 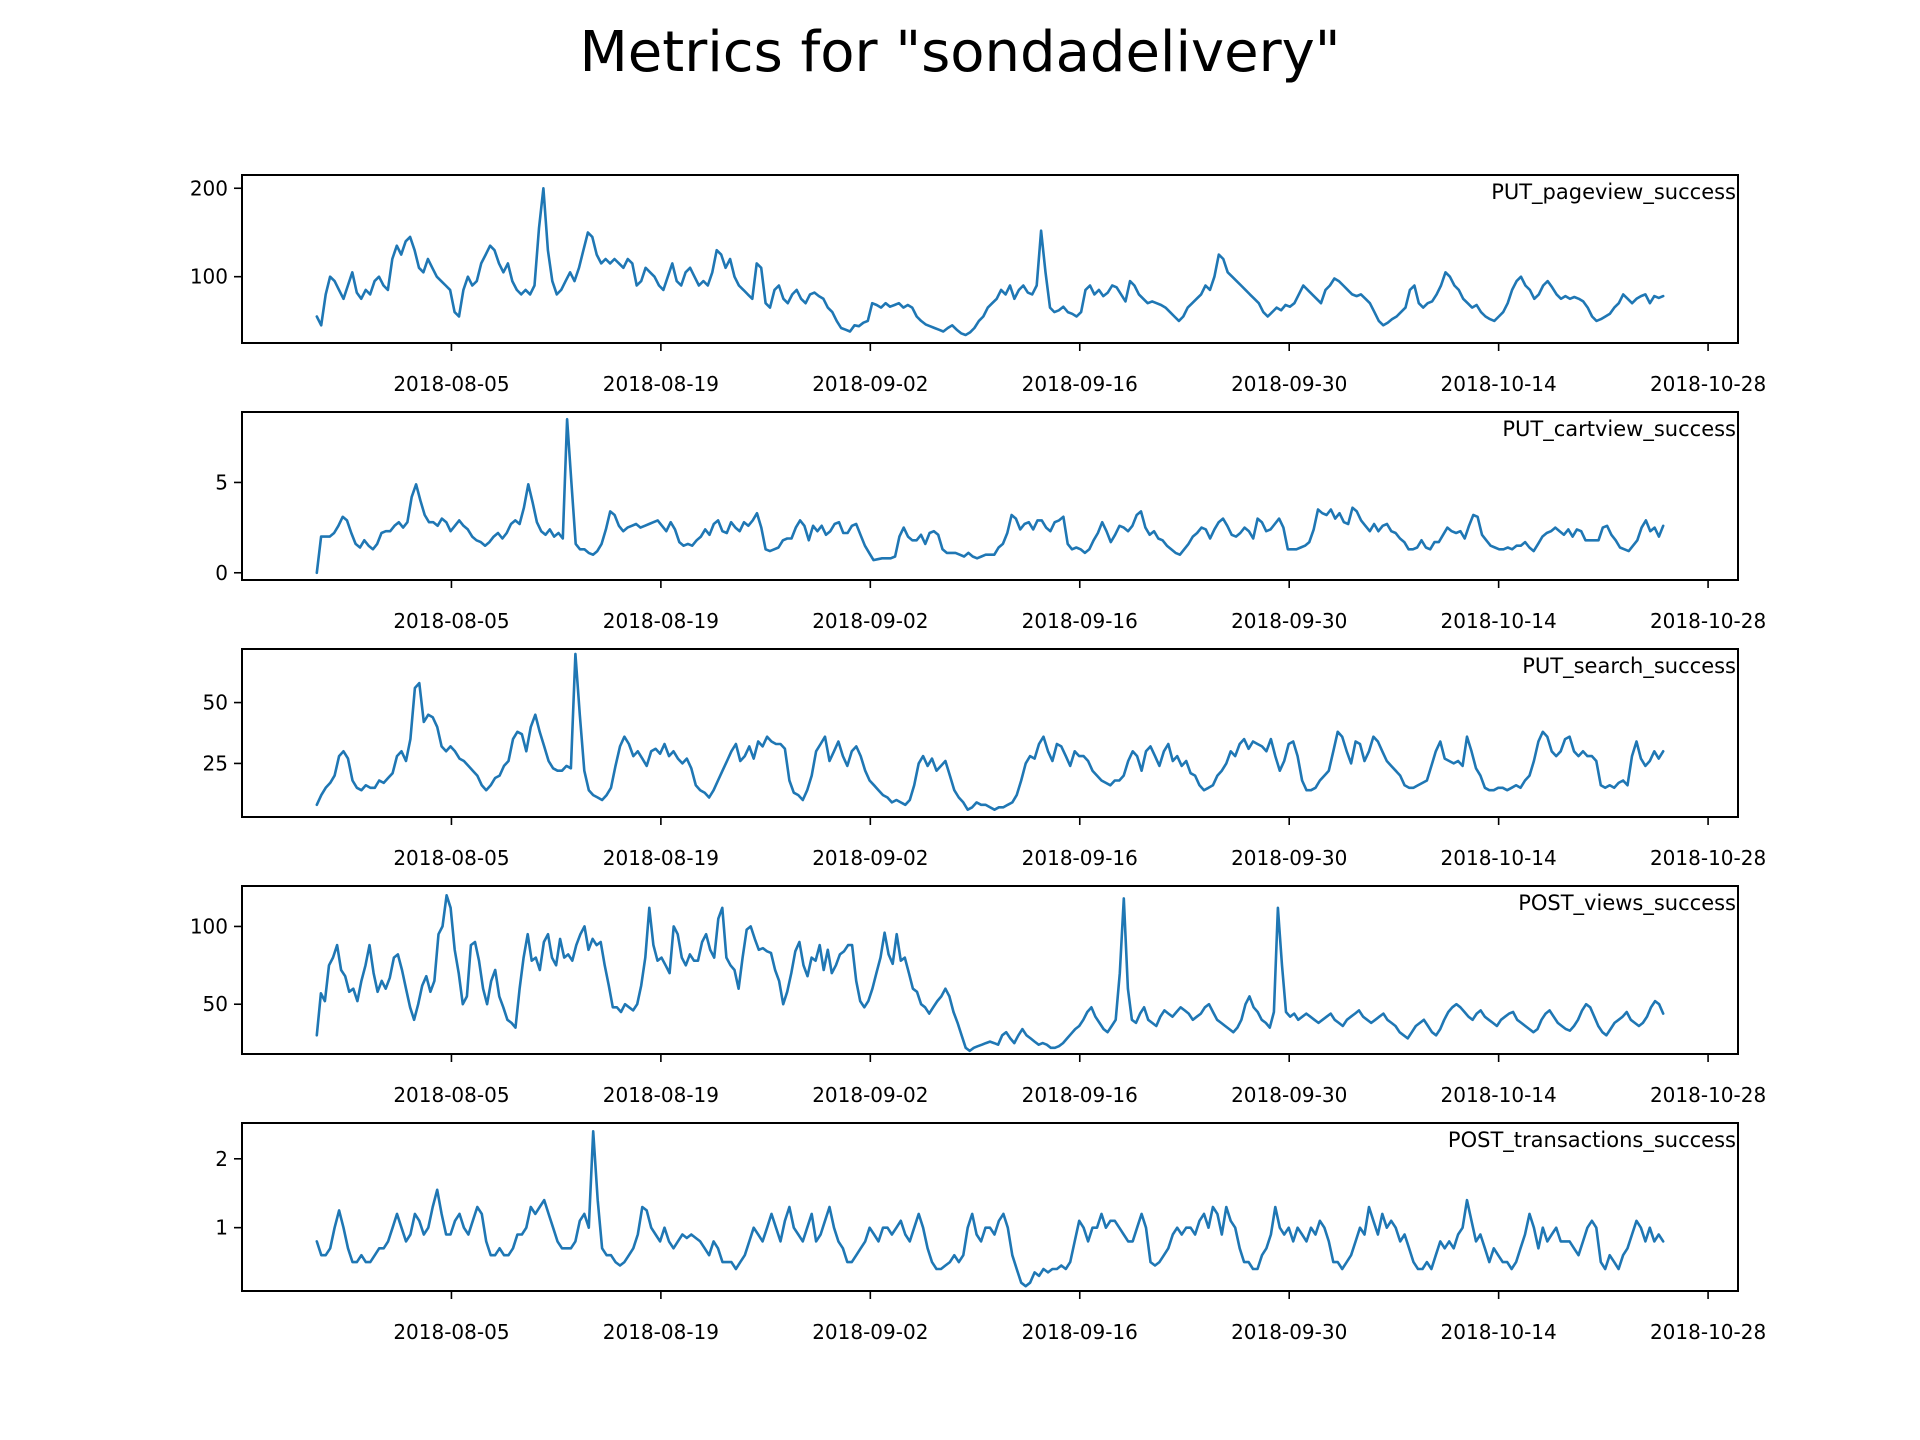 I want to click on series-line-PUT_search_success, so click(x=990, y=732).